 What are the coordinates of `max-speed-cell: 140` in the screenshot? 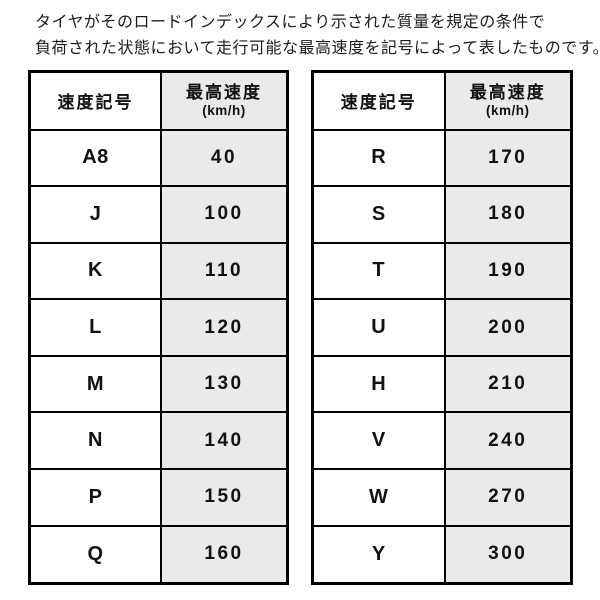 It's located at (224, 441).